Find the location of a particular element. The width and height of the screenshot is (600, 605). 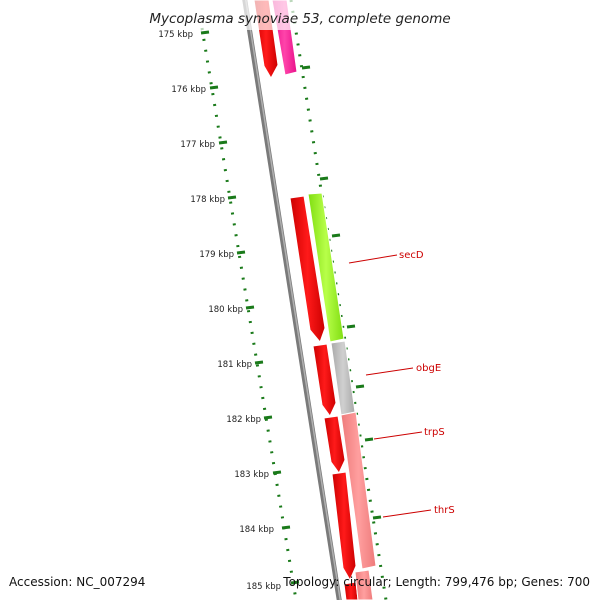

scale-label: 180 kbp is located at coordinates (225, 310).